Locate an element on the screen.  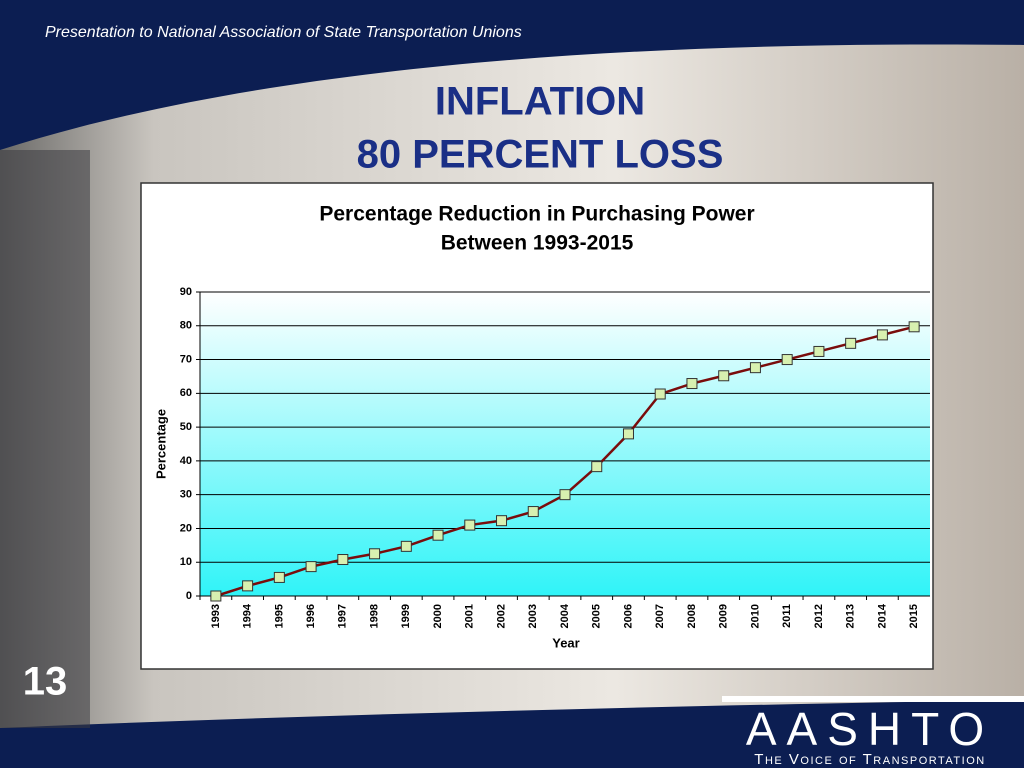
x-tick-label: 2015 is located at coordinates (914, 616).